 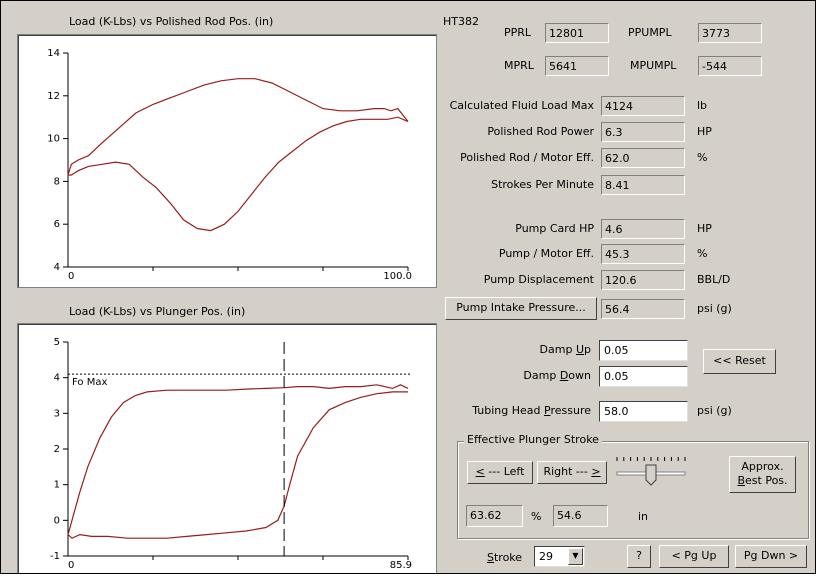 What do you see at coordinates (57, 520) in the screenshot?
I see `y-tick-label: 0` at bounding box center [57, 520].